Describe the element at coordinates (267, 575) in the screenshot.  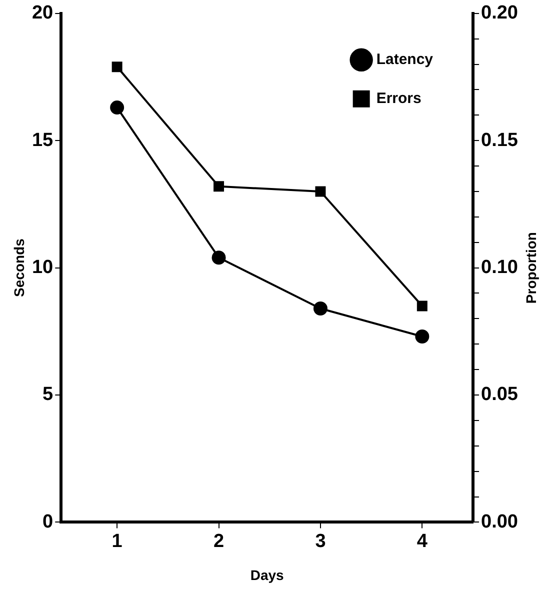
I see `x-axis-title: Days` at that location.